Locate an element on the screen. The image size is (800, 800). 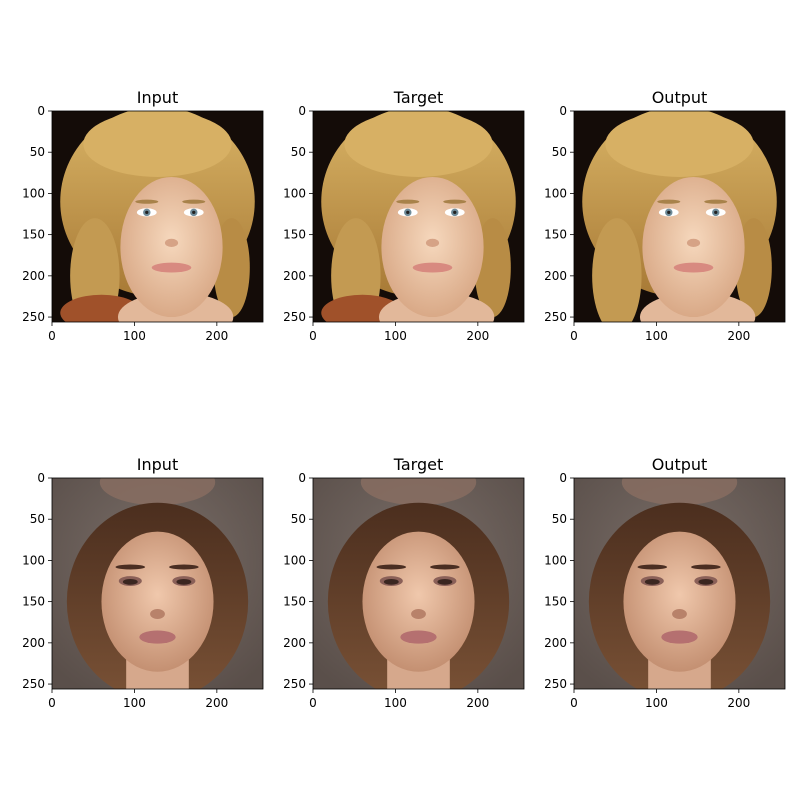
image-panel-6: Output 0 100 200 0 50 100 150 200 250 is located at coordinates (665, 582).